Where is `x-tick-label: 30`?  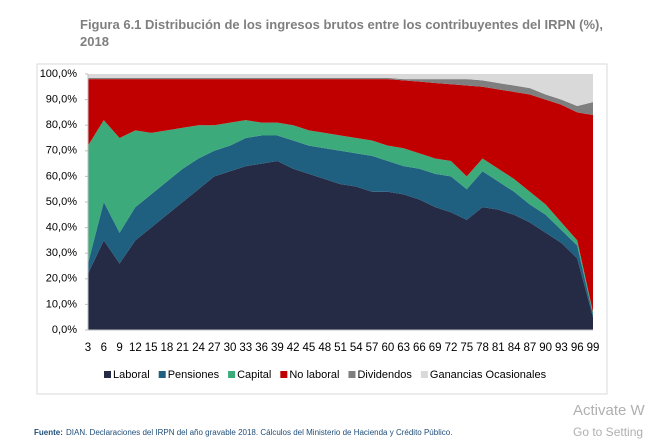 x-tick-label: 30 is located at coordinates (230, 348).